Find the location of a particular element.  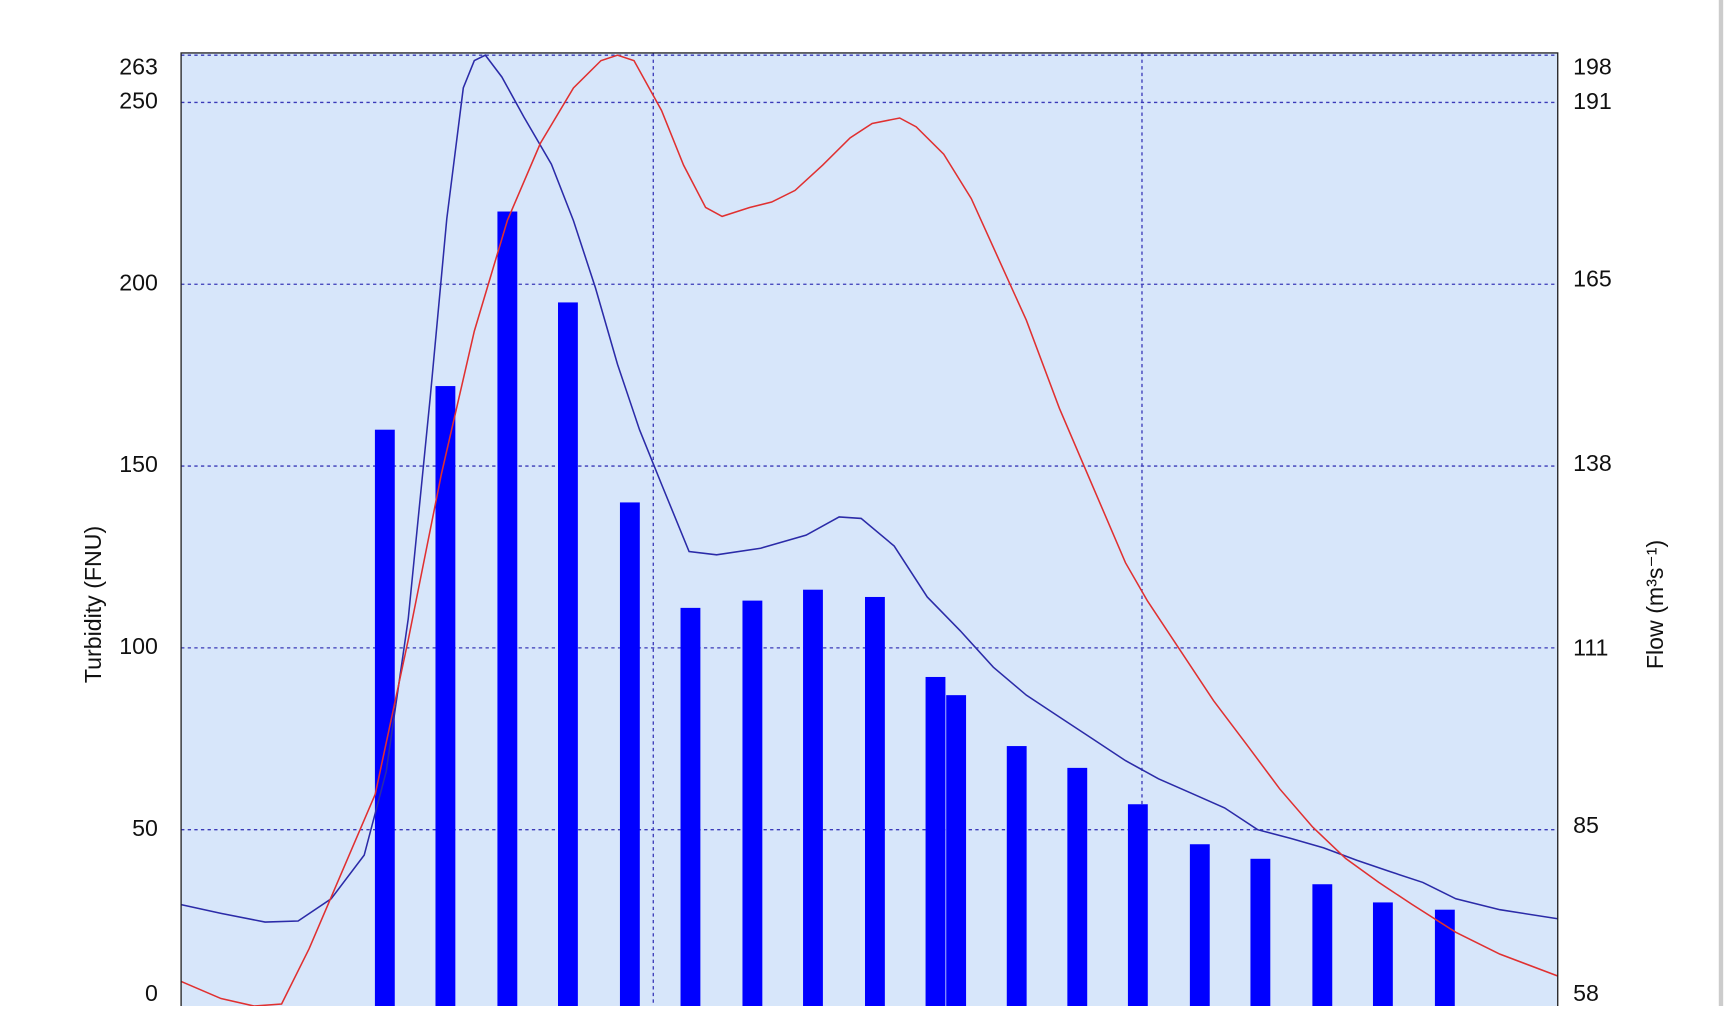

y-tick-label: 100 is located at coordinates (138, 646).